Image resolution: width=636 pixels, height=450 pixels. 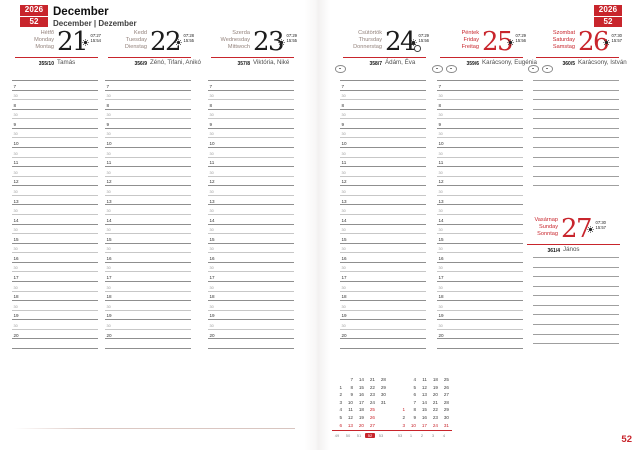 What do you see at coordinates (271, 62) in the screenshot?
I see `namedays: Viktória, Niké` at bounding box center [271, 62].